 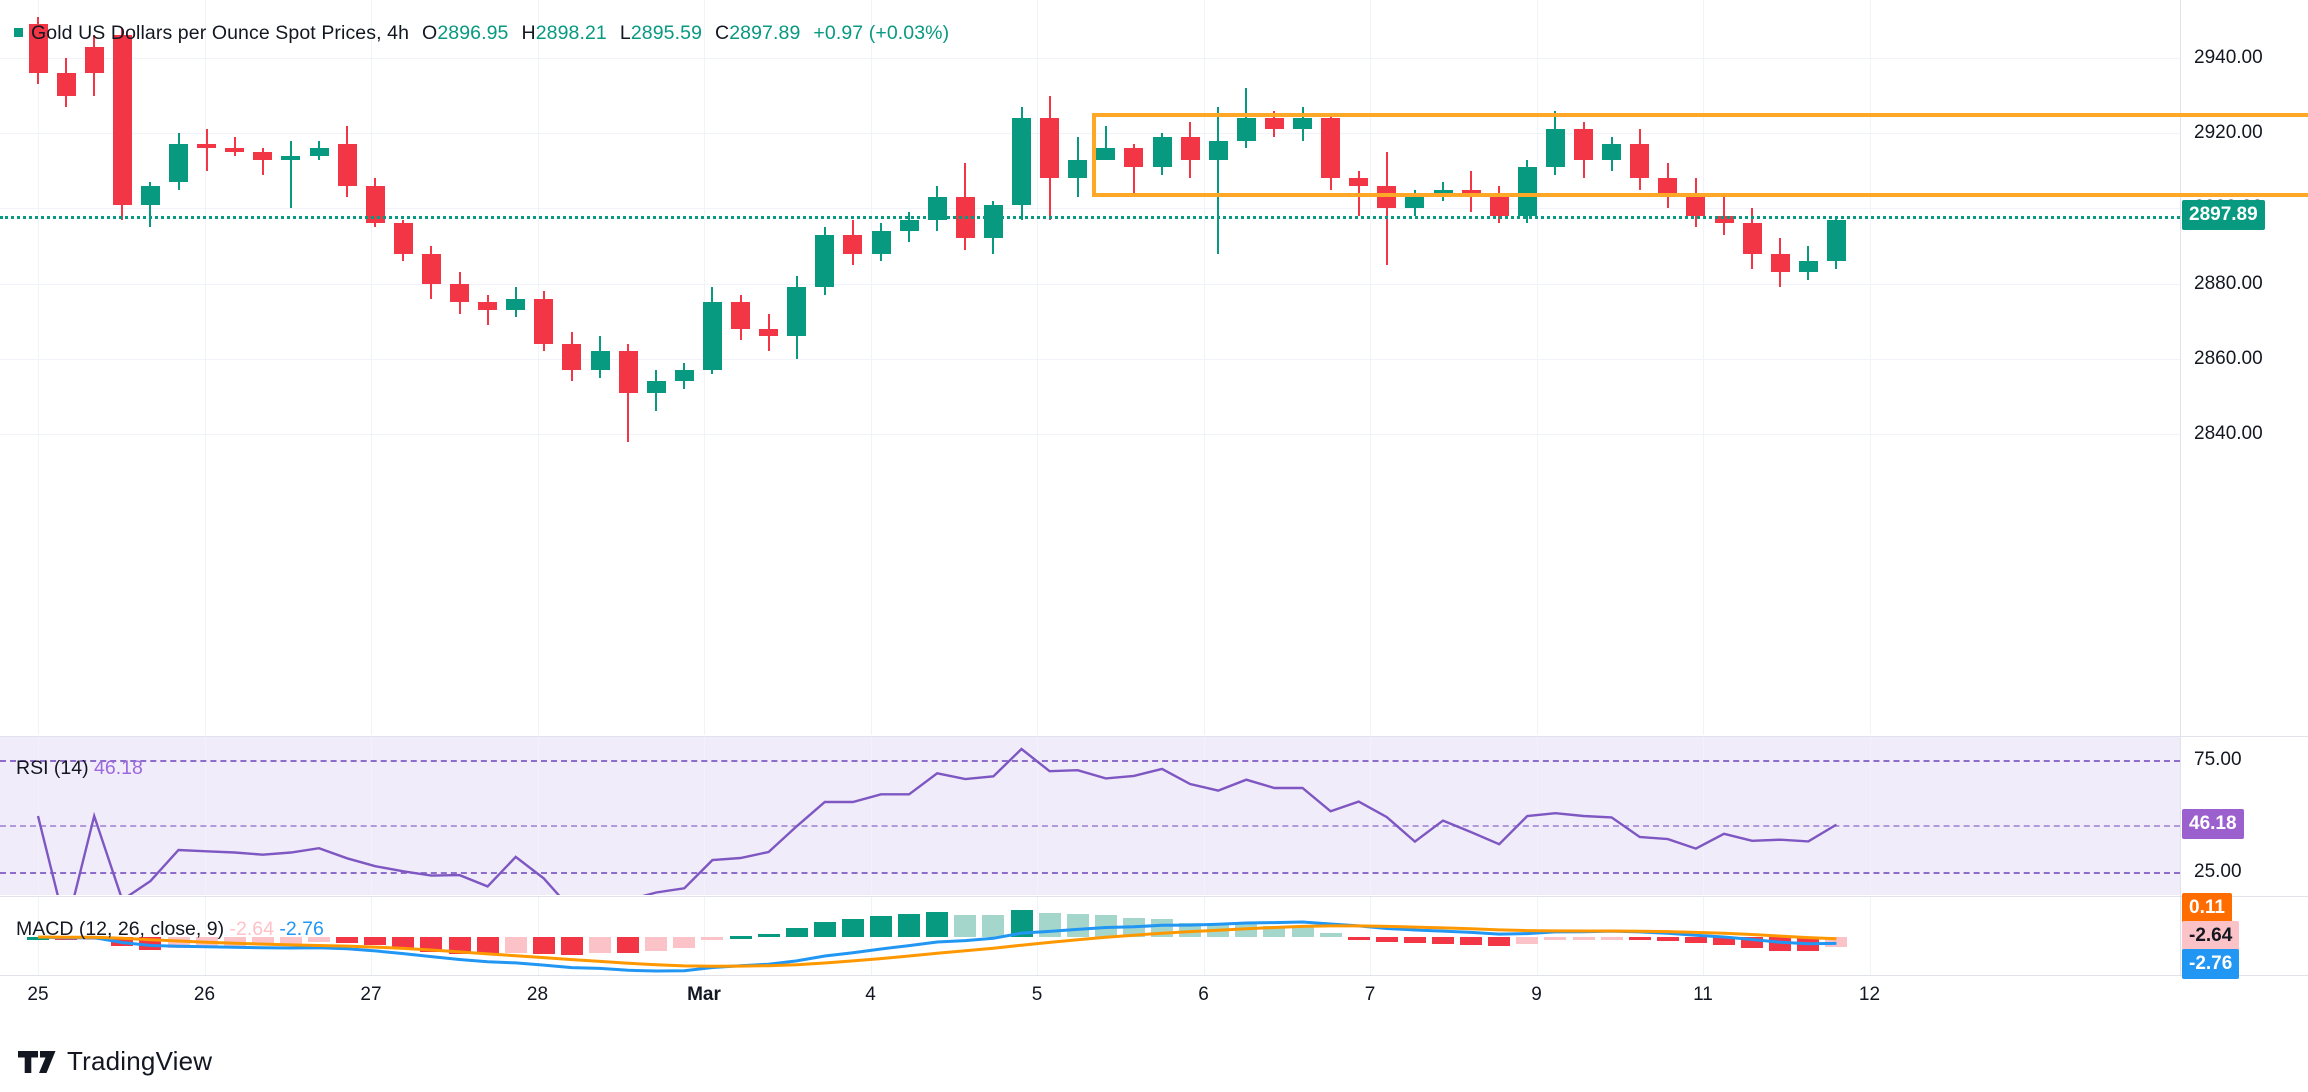 What do you see at coordinates (704, 994) in the screenshot?
I see `time-axis-label: Mar` at bounding box center [704, 994].